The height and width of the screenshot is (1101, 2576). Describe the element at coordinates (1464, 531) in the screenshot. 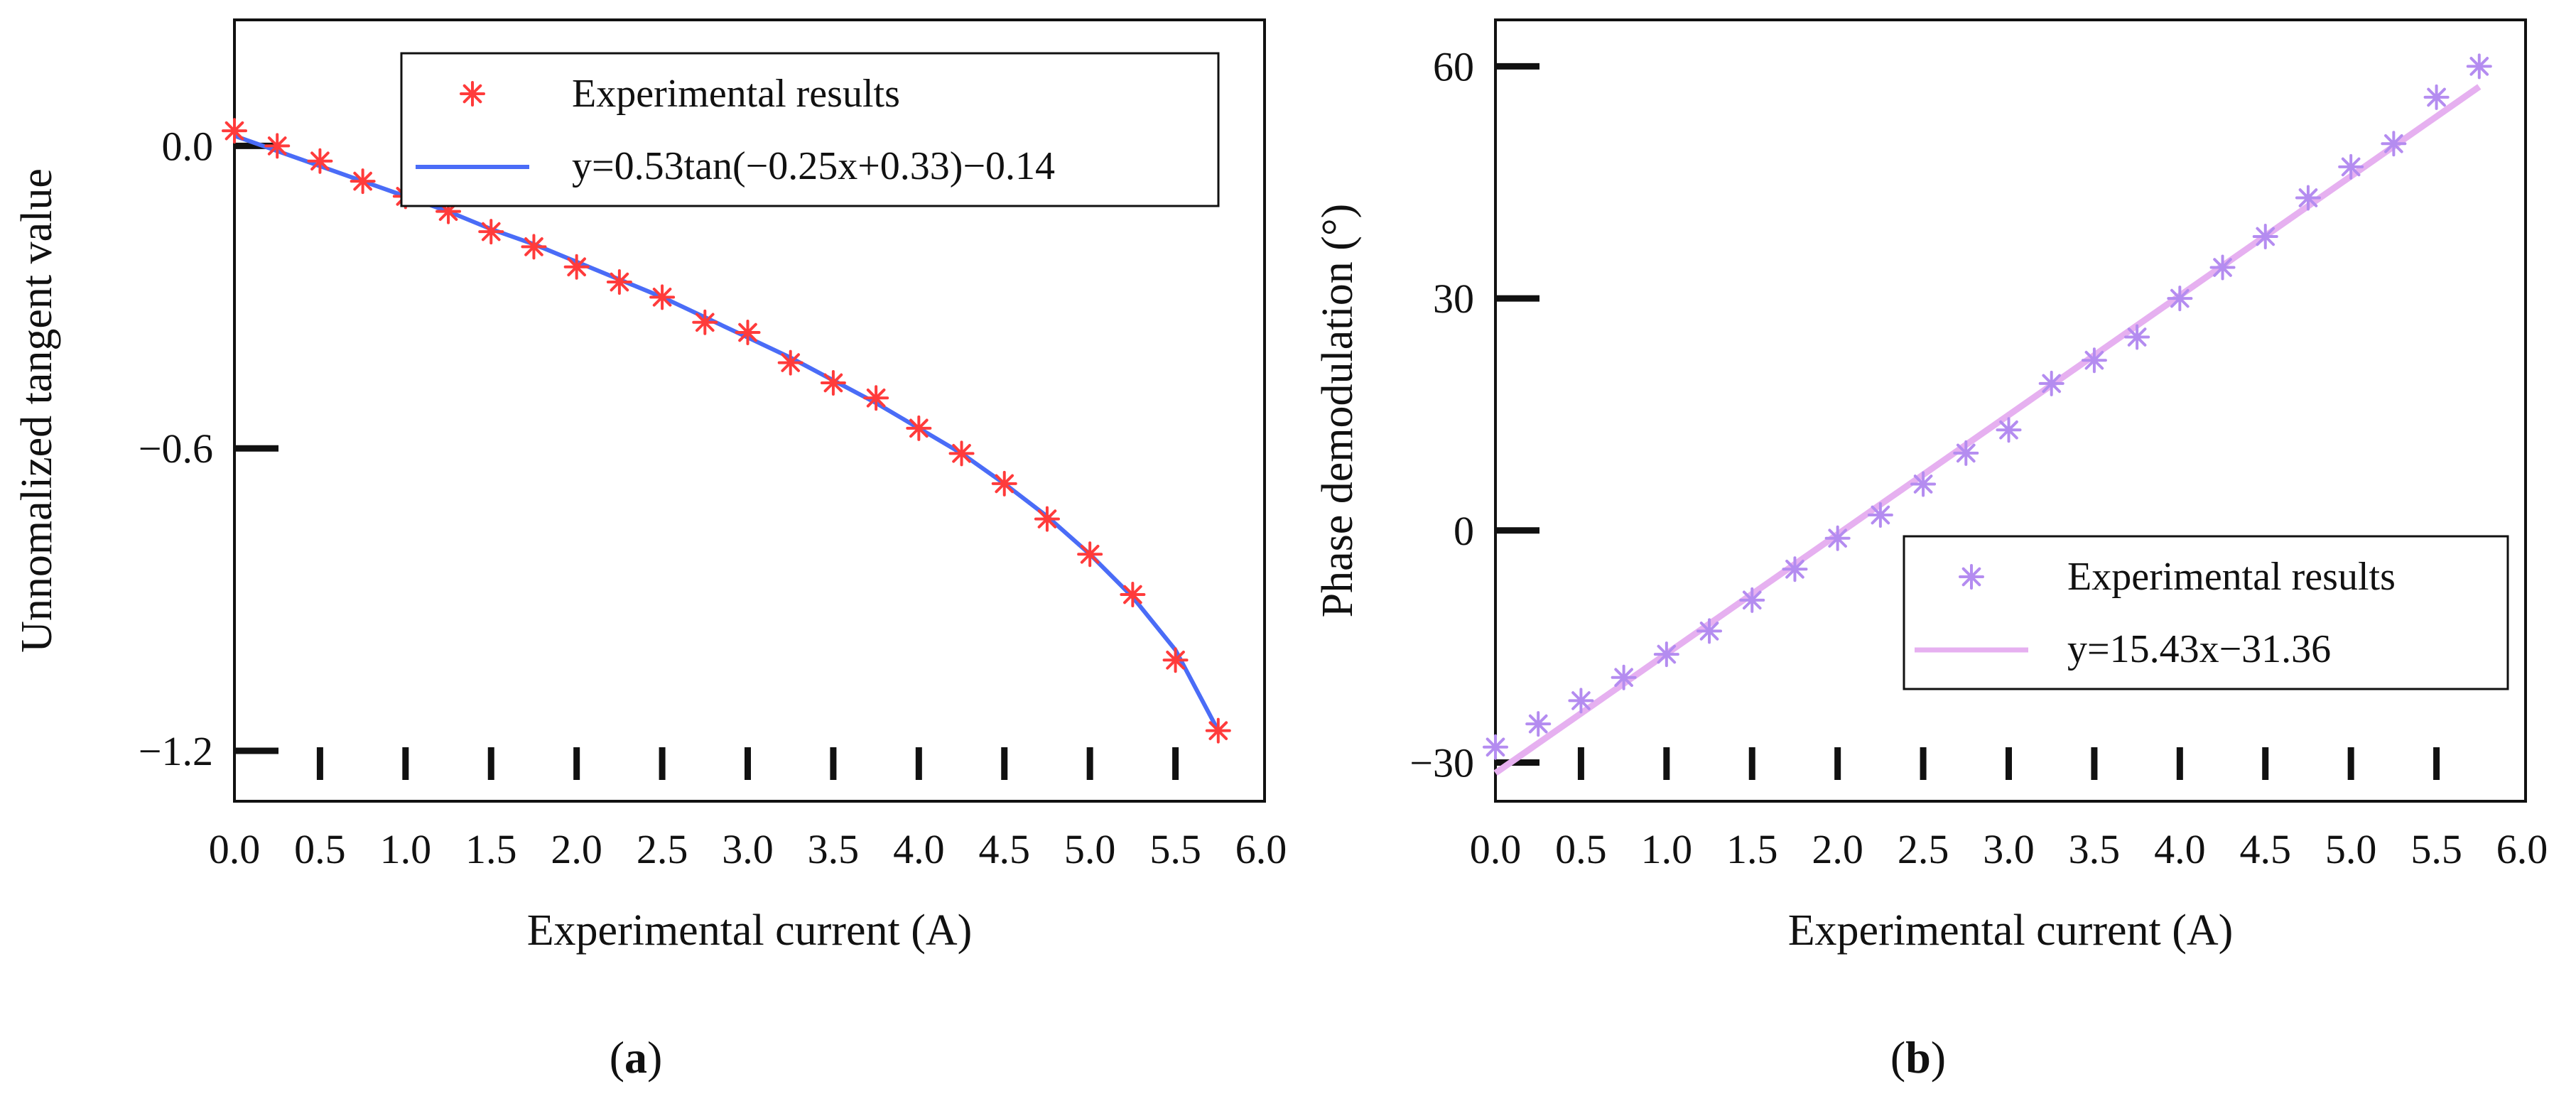

I see `y-tick-label: 0` at that location.